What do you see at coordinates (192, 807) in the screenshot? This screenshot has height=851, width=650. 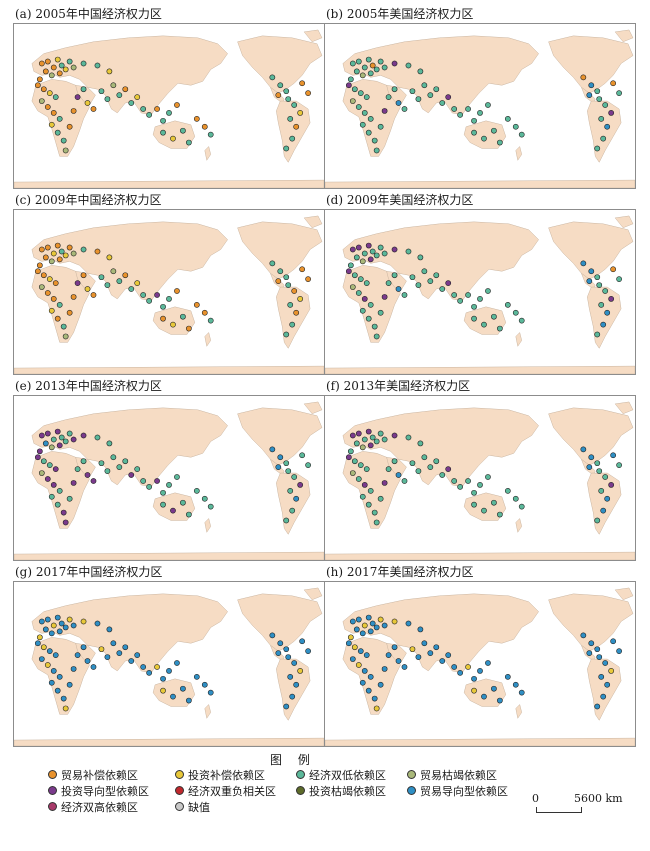 I see `legend-item: 缺值` at bounding box center [192, 807].